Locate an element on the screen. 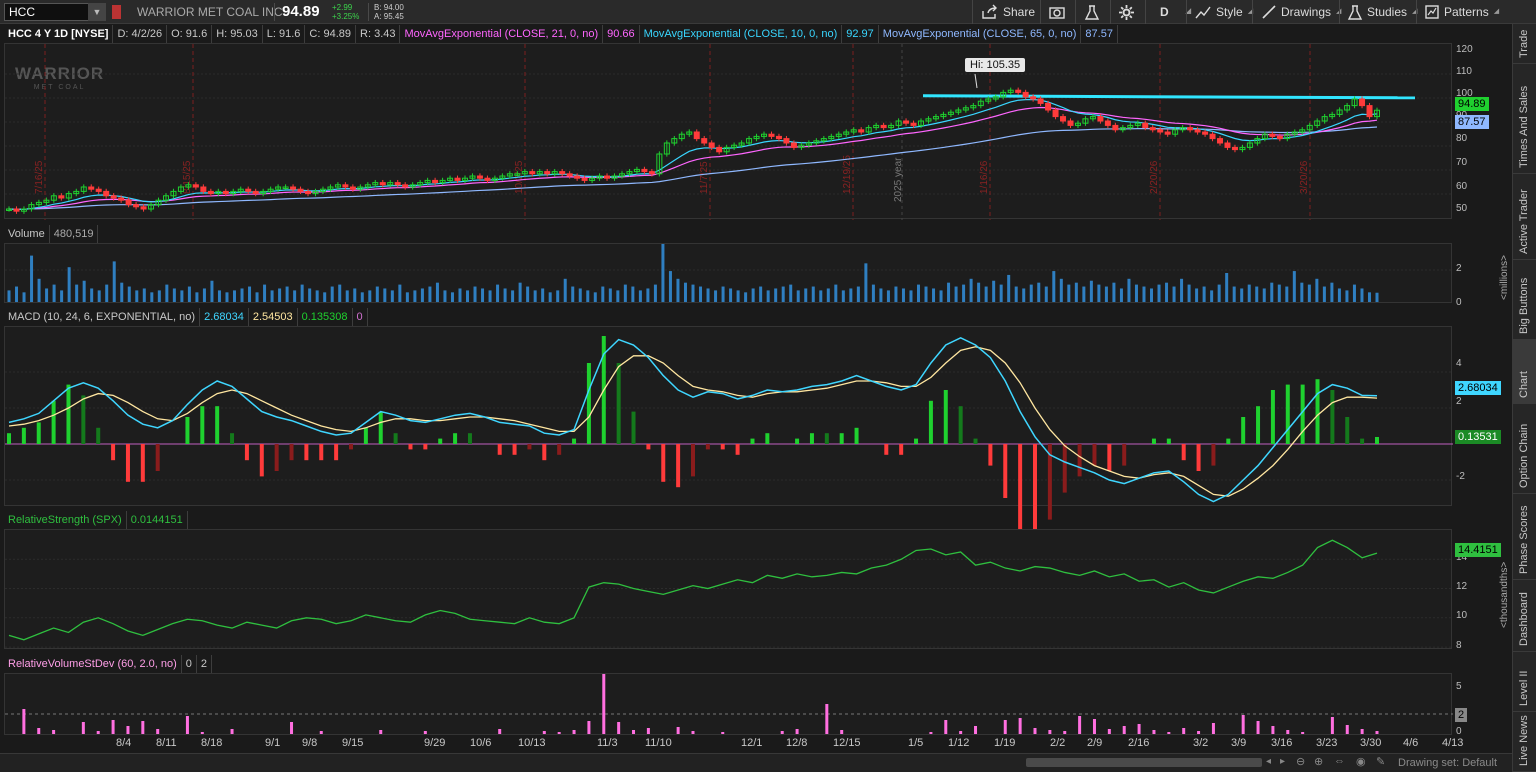 This screenshot has height=772, width=1536. volume-panel is located at coordinates (728, 273).